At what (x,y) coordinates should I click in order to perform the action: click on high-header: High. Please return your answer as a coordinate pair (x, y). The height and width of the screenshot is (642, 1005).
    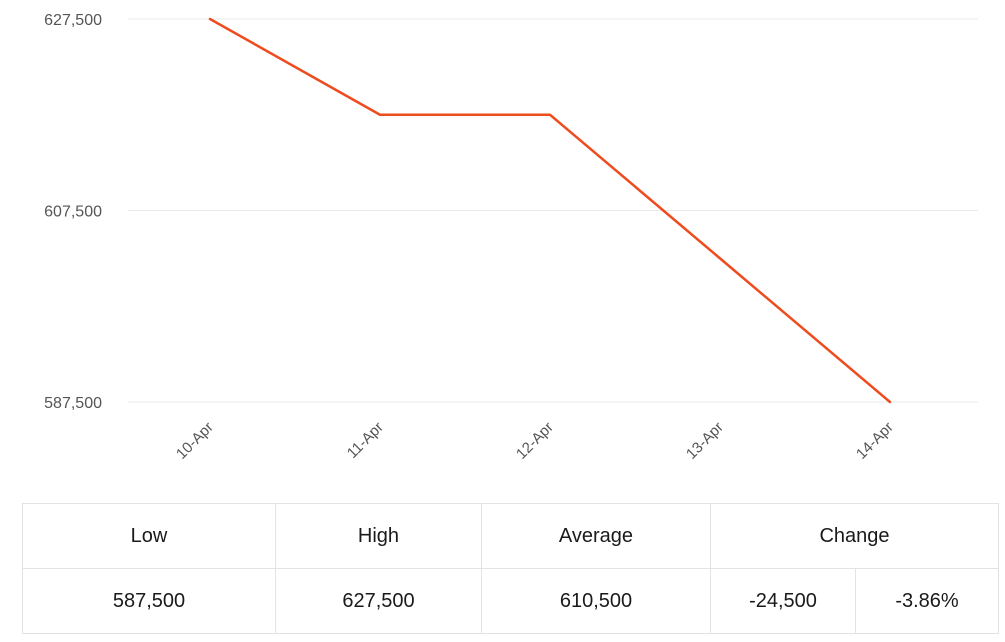
    Looking at the image, I should click on (378, 536).